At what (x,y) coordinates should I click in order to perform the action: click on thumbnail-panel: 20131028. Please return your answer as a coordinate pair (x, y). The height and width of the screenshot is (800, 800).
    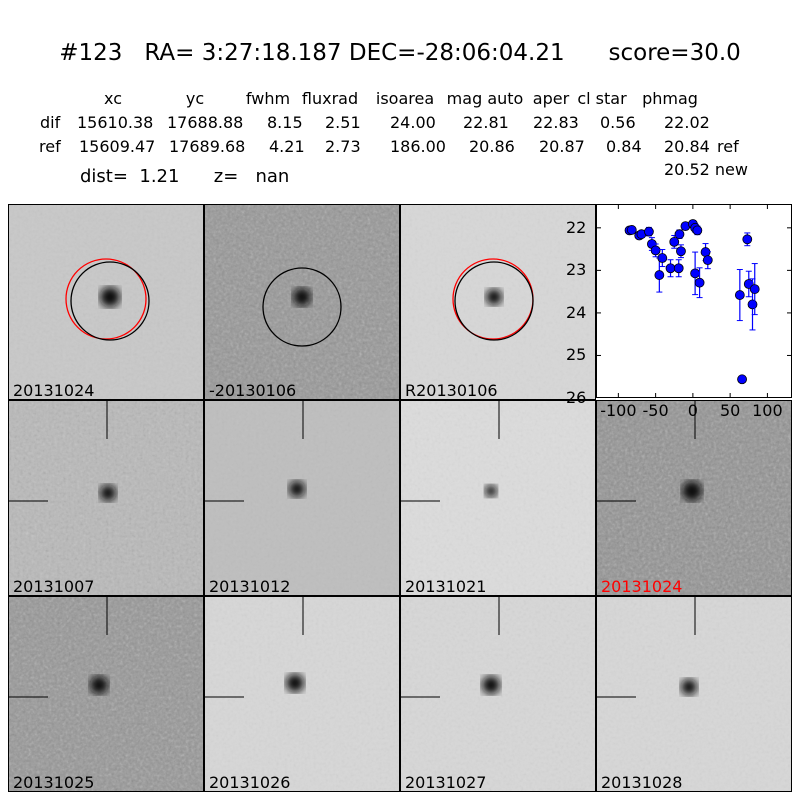
    Looking at the image, I should click on (694, 694).